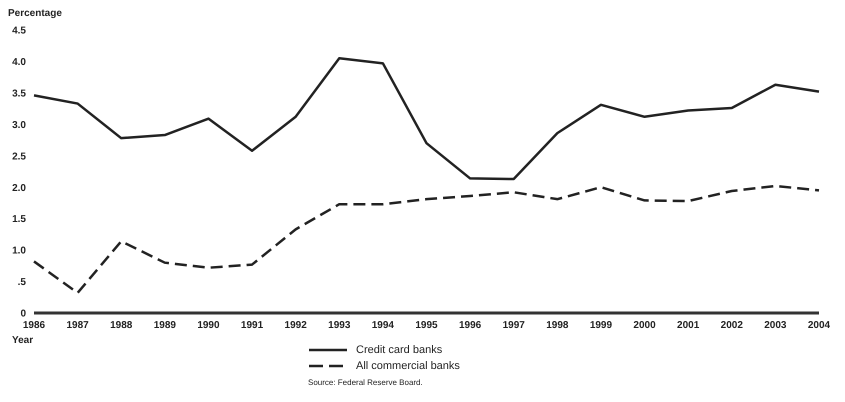  Describe the element at coordinates (732, 326) in the screenshot. I see `x-tick-label: 2002` at that location.